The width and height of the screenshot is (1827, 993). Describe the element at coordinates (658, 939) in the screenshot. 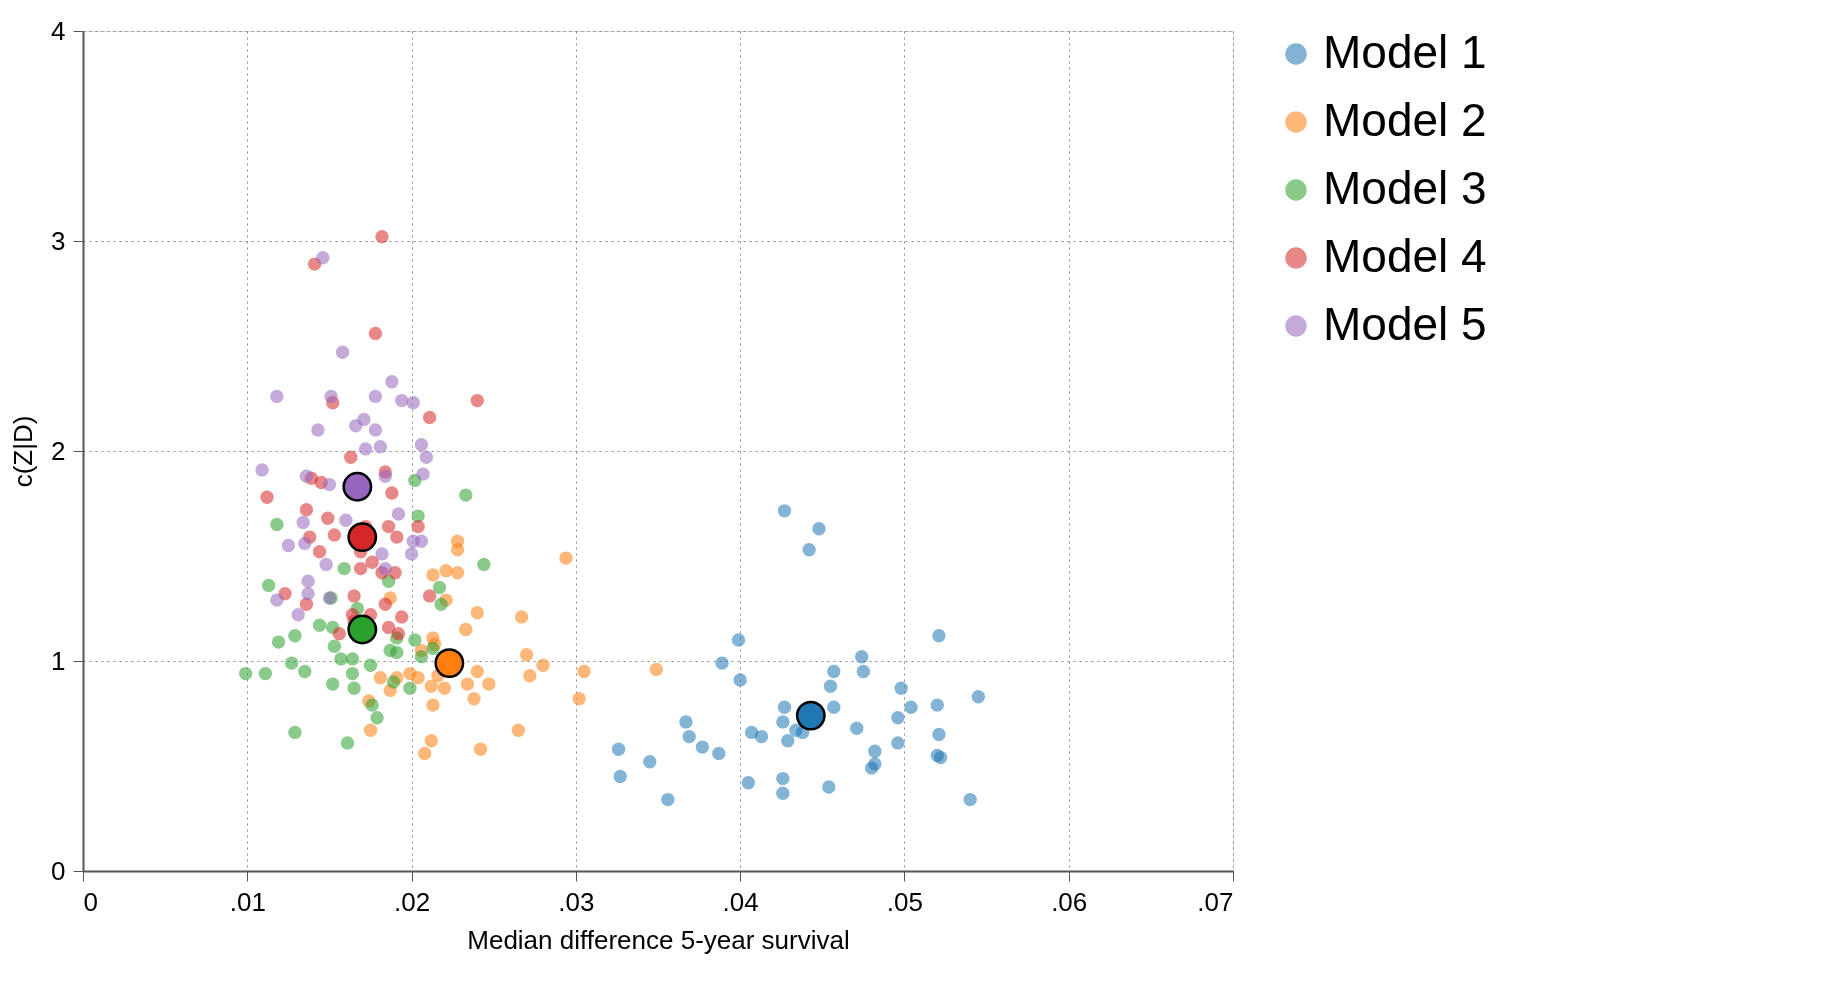

I see `x-axis-title: Median difference 5-year survival` at that location.